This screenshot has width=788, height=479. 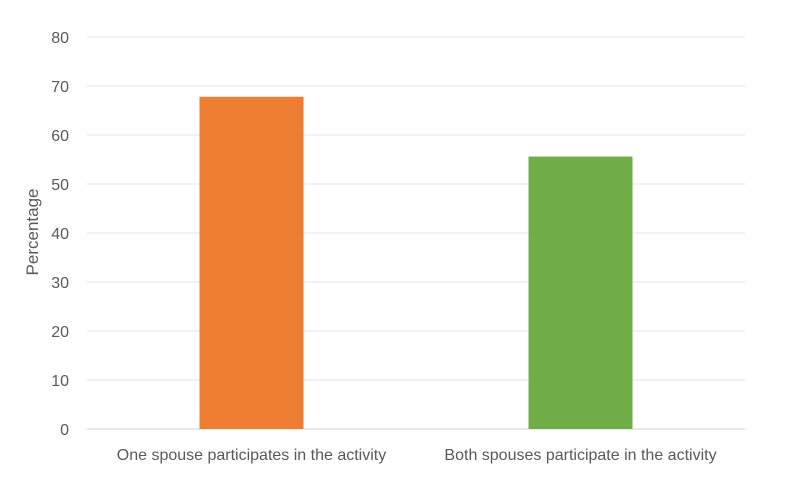 What do you see at coordinates (60, 283) in the screenshot?
I see `y-tick-label: 30` at bounding box center [60, 283].